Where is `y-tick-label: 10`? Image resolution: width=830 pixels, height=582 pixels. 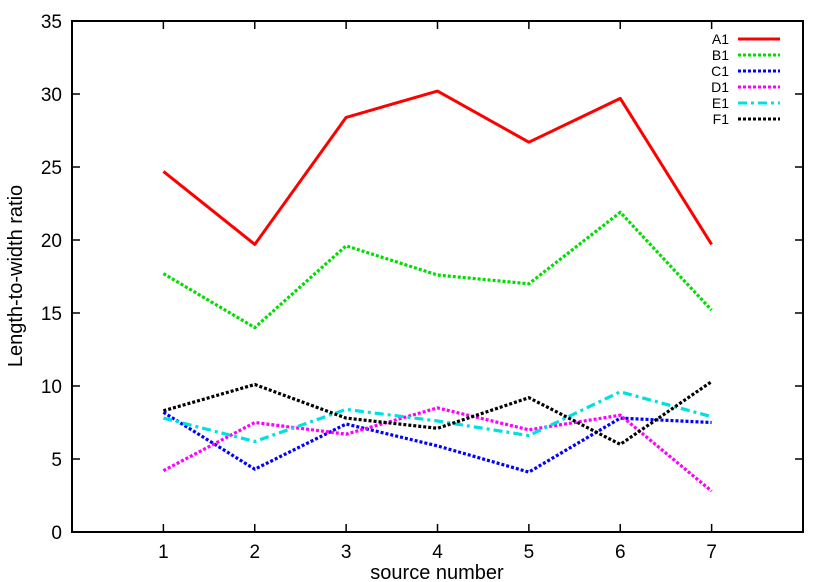 y-tick-label: 10 is located at coordinates (51, 387).